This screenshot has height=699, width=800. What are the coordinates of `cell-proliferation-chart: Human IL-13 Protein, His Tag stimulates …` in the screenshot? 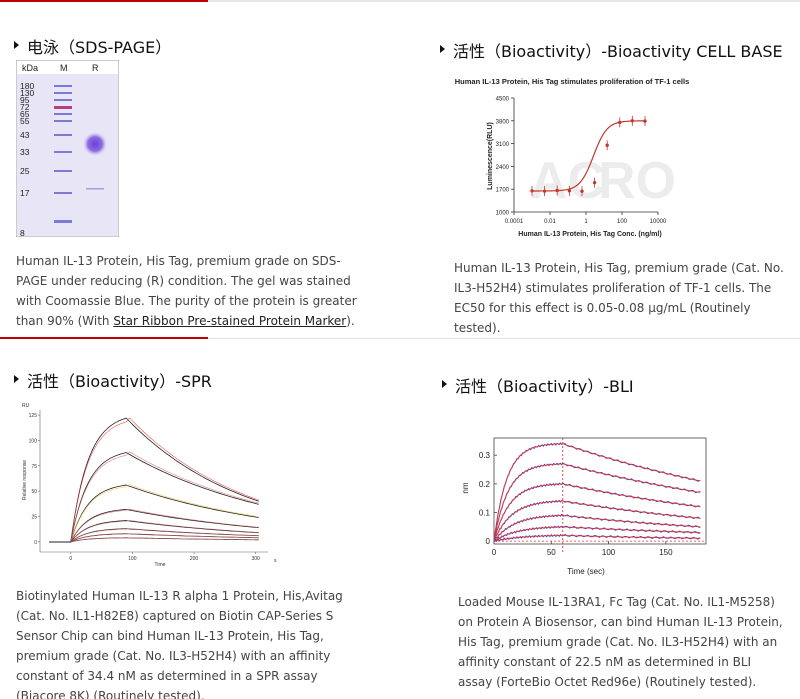 It's located at (572, 157).